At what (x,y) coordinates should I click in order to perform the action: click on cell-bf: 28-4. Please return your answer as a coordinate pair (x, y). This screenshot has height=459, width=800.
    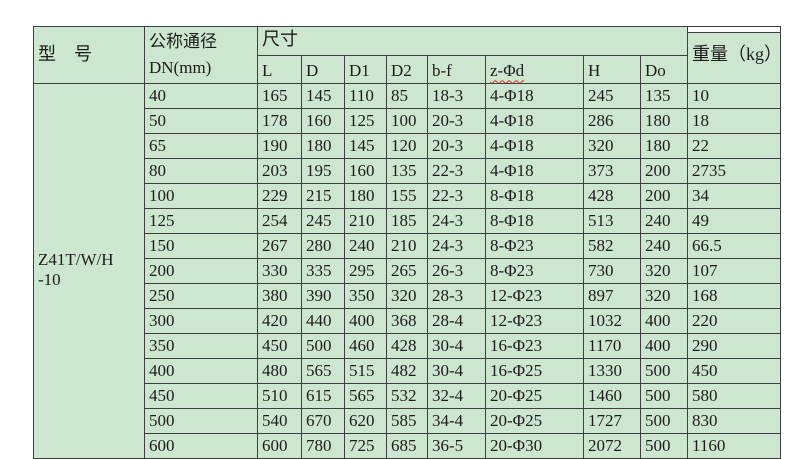
    Looking at the image, I should click on (456, 321).